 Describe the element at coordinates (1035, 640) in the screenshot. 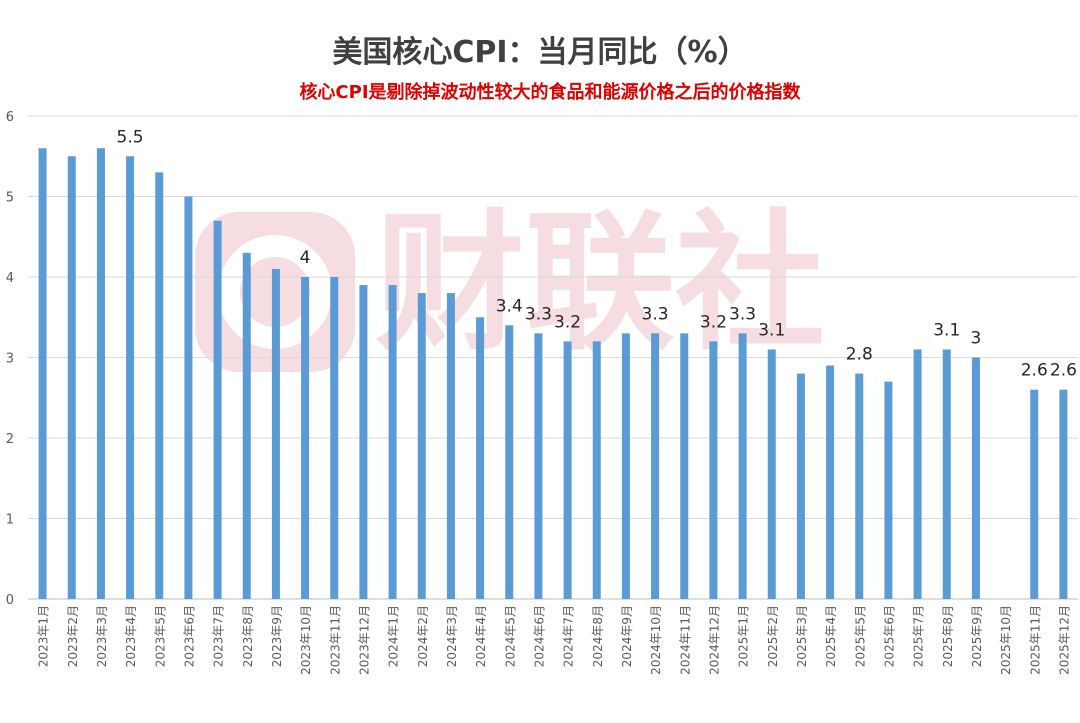

I see `x-tick-label: 2025年11月` at that location.